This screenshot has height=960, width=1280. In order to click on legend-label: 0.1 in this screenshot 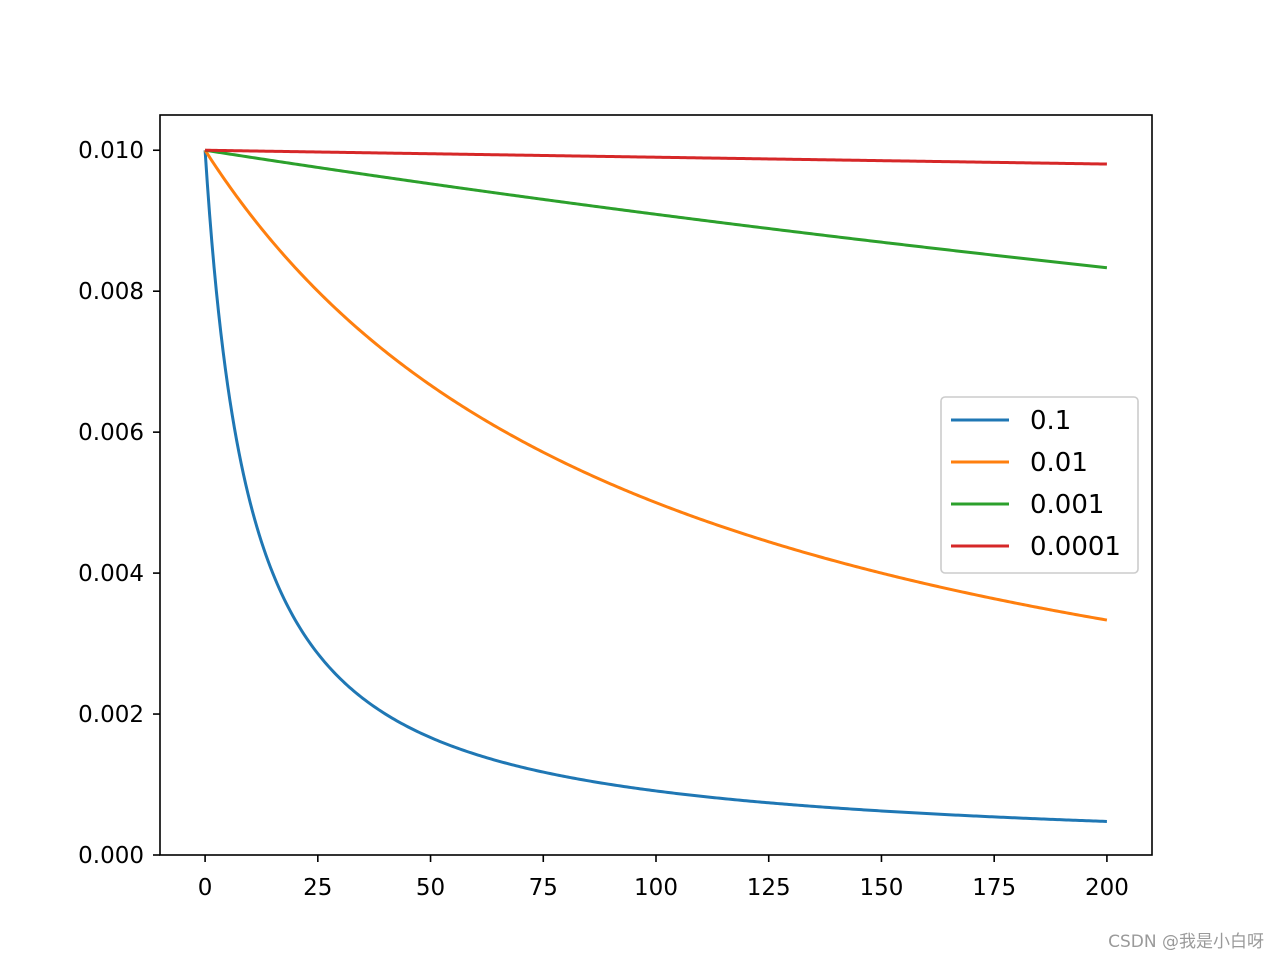, I will do `click(1050, 421)`.